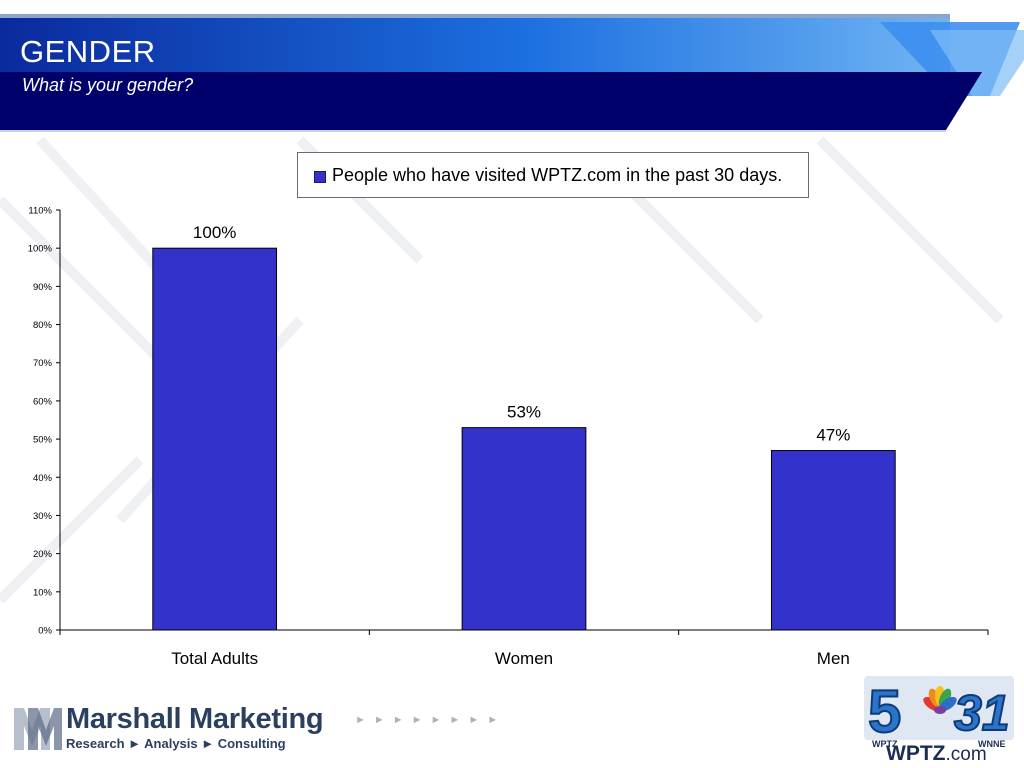 This screenshot has height=768, width=1024. Describe the element at coordinates (43, 516) in the screenshot. I see `y-tick-label: 30%` at that location.